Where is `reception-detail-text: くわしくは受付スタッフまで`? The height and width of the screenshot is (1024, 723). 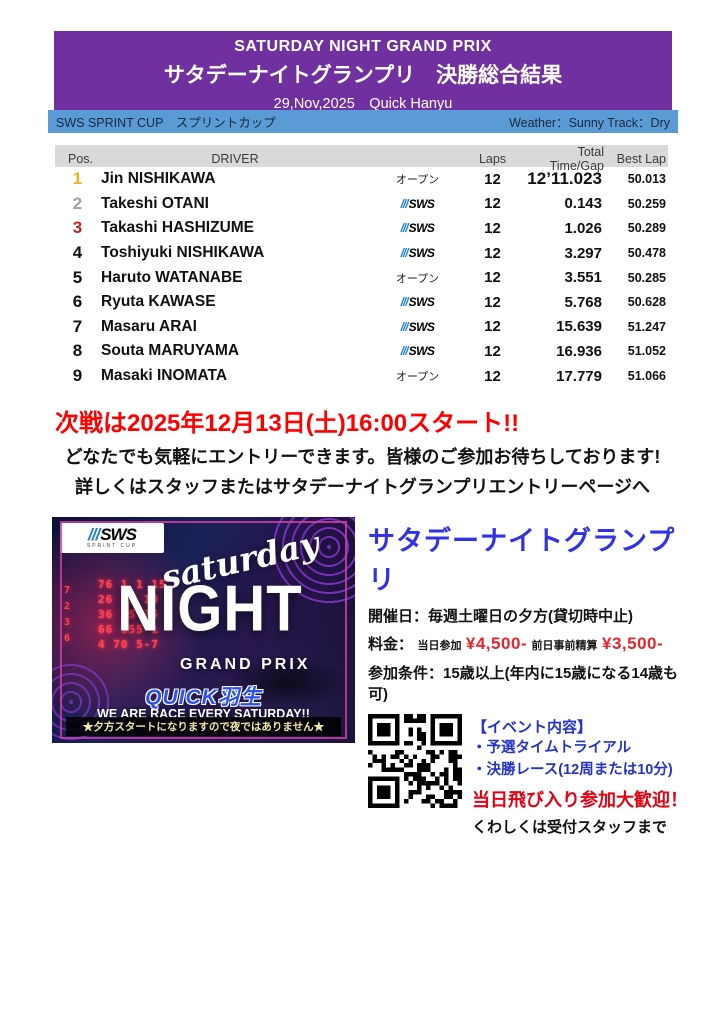 reception-detail-text: くわしくは受付スタッフまで is located at coordinates (570, 827).